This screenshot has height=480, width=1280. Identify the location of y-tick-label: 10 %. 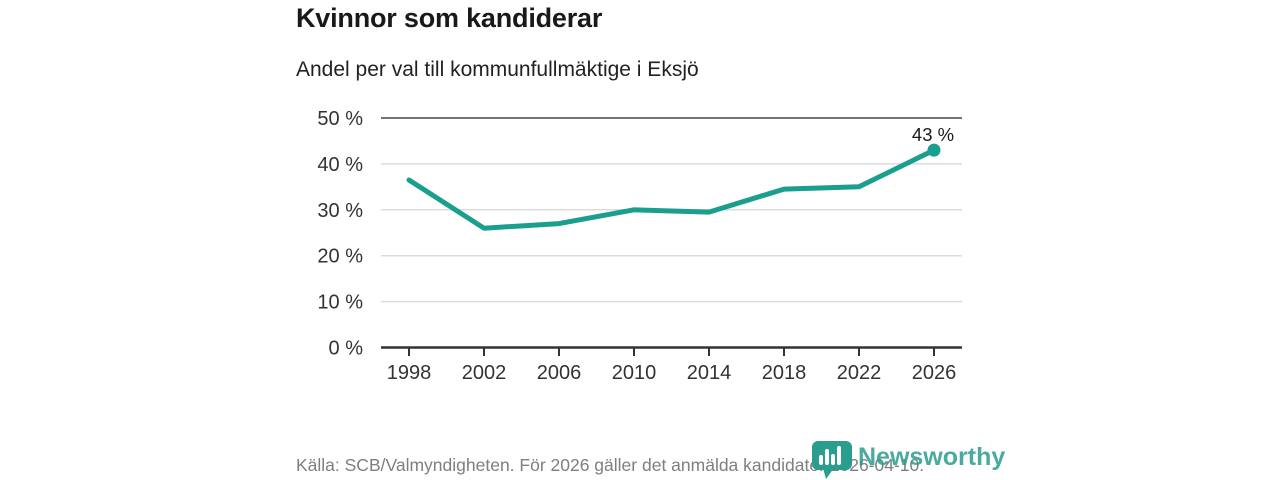
(340, 303).